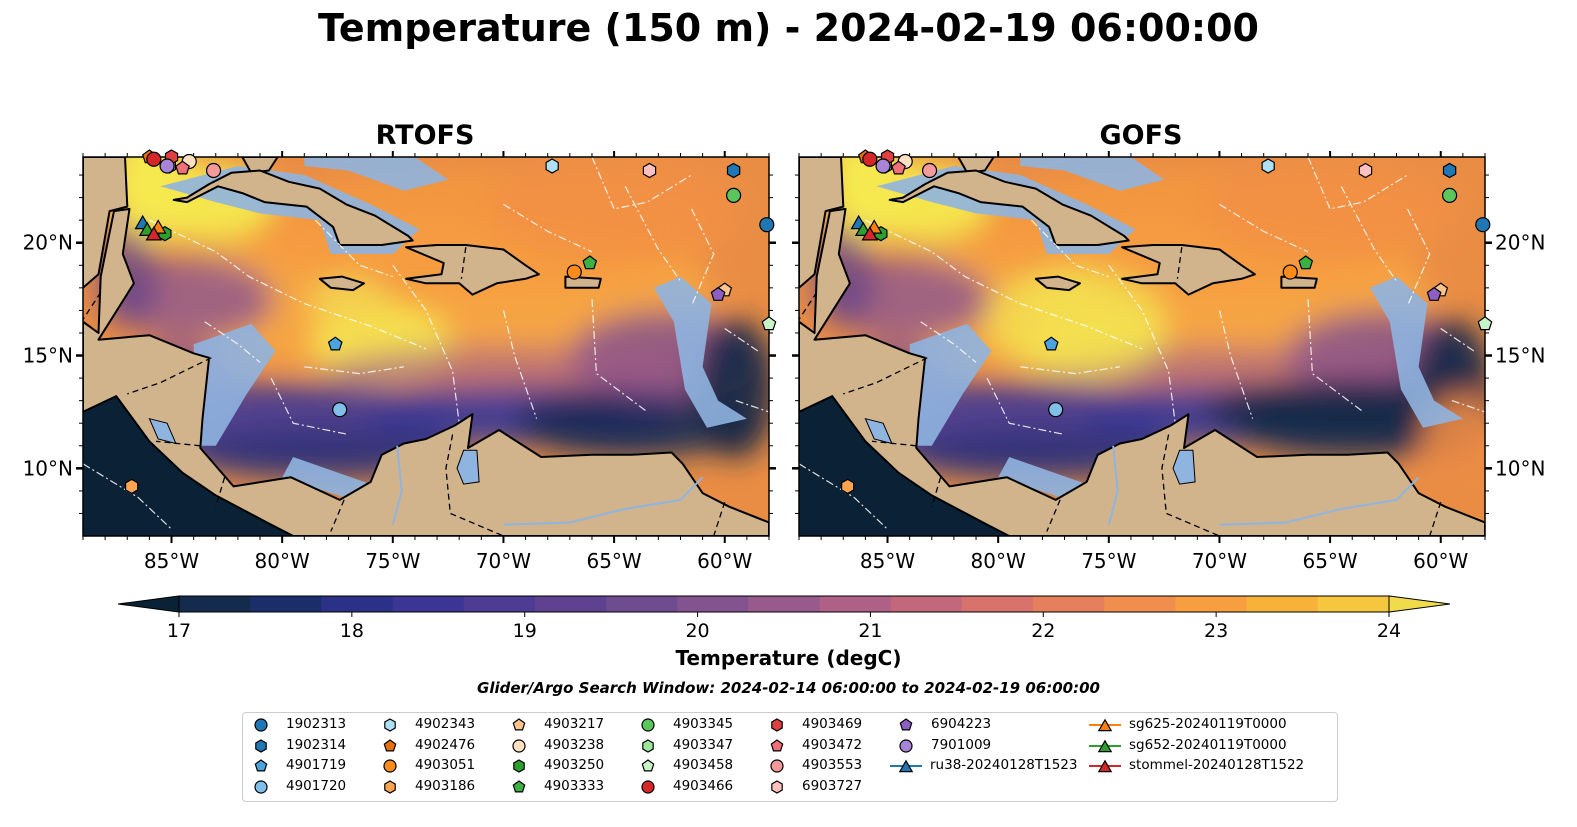 The image size is (1577, 827). Describe the element at coordinates (1216, 631) in the screenshot. I see `colorbar-tick-label: 23` at that location.